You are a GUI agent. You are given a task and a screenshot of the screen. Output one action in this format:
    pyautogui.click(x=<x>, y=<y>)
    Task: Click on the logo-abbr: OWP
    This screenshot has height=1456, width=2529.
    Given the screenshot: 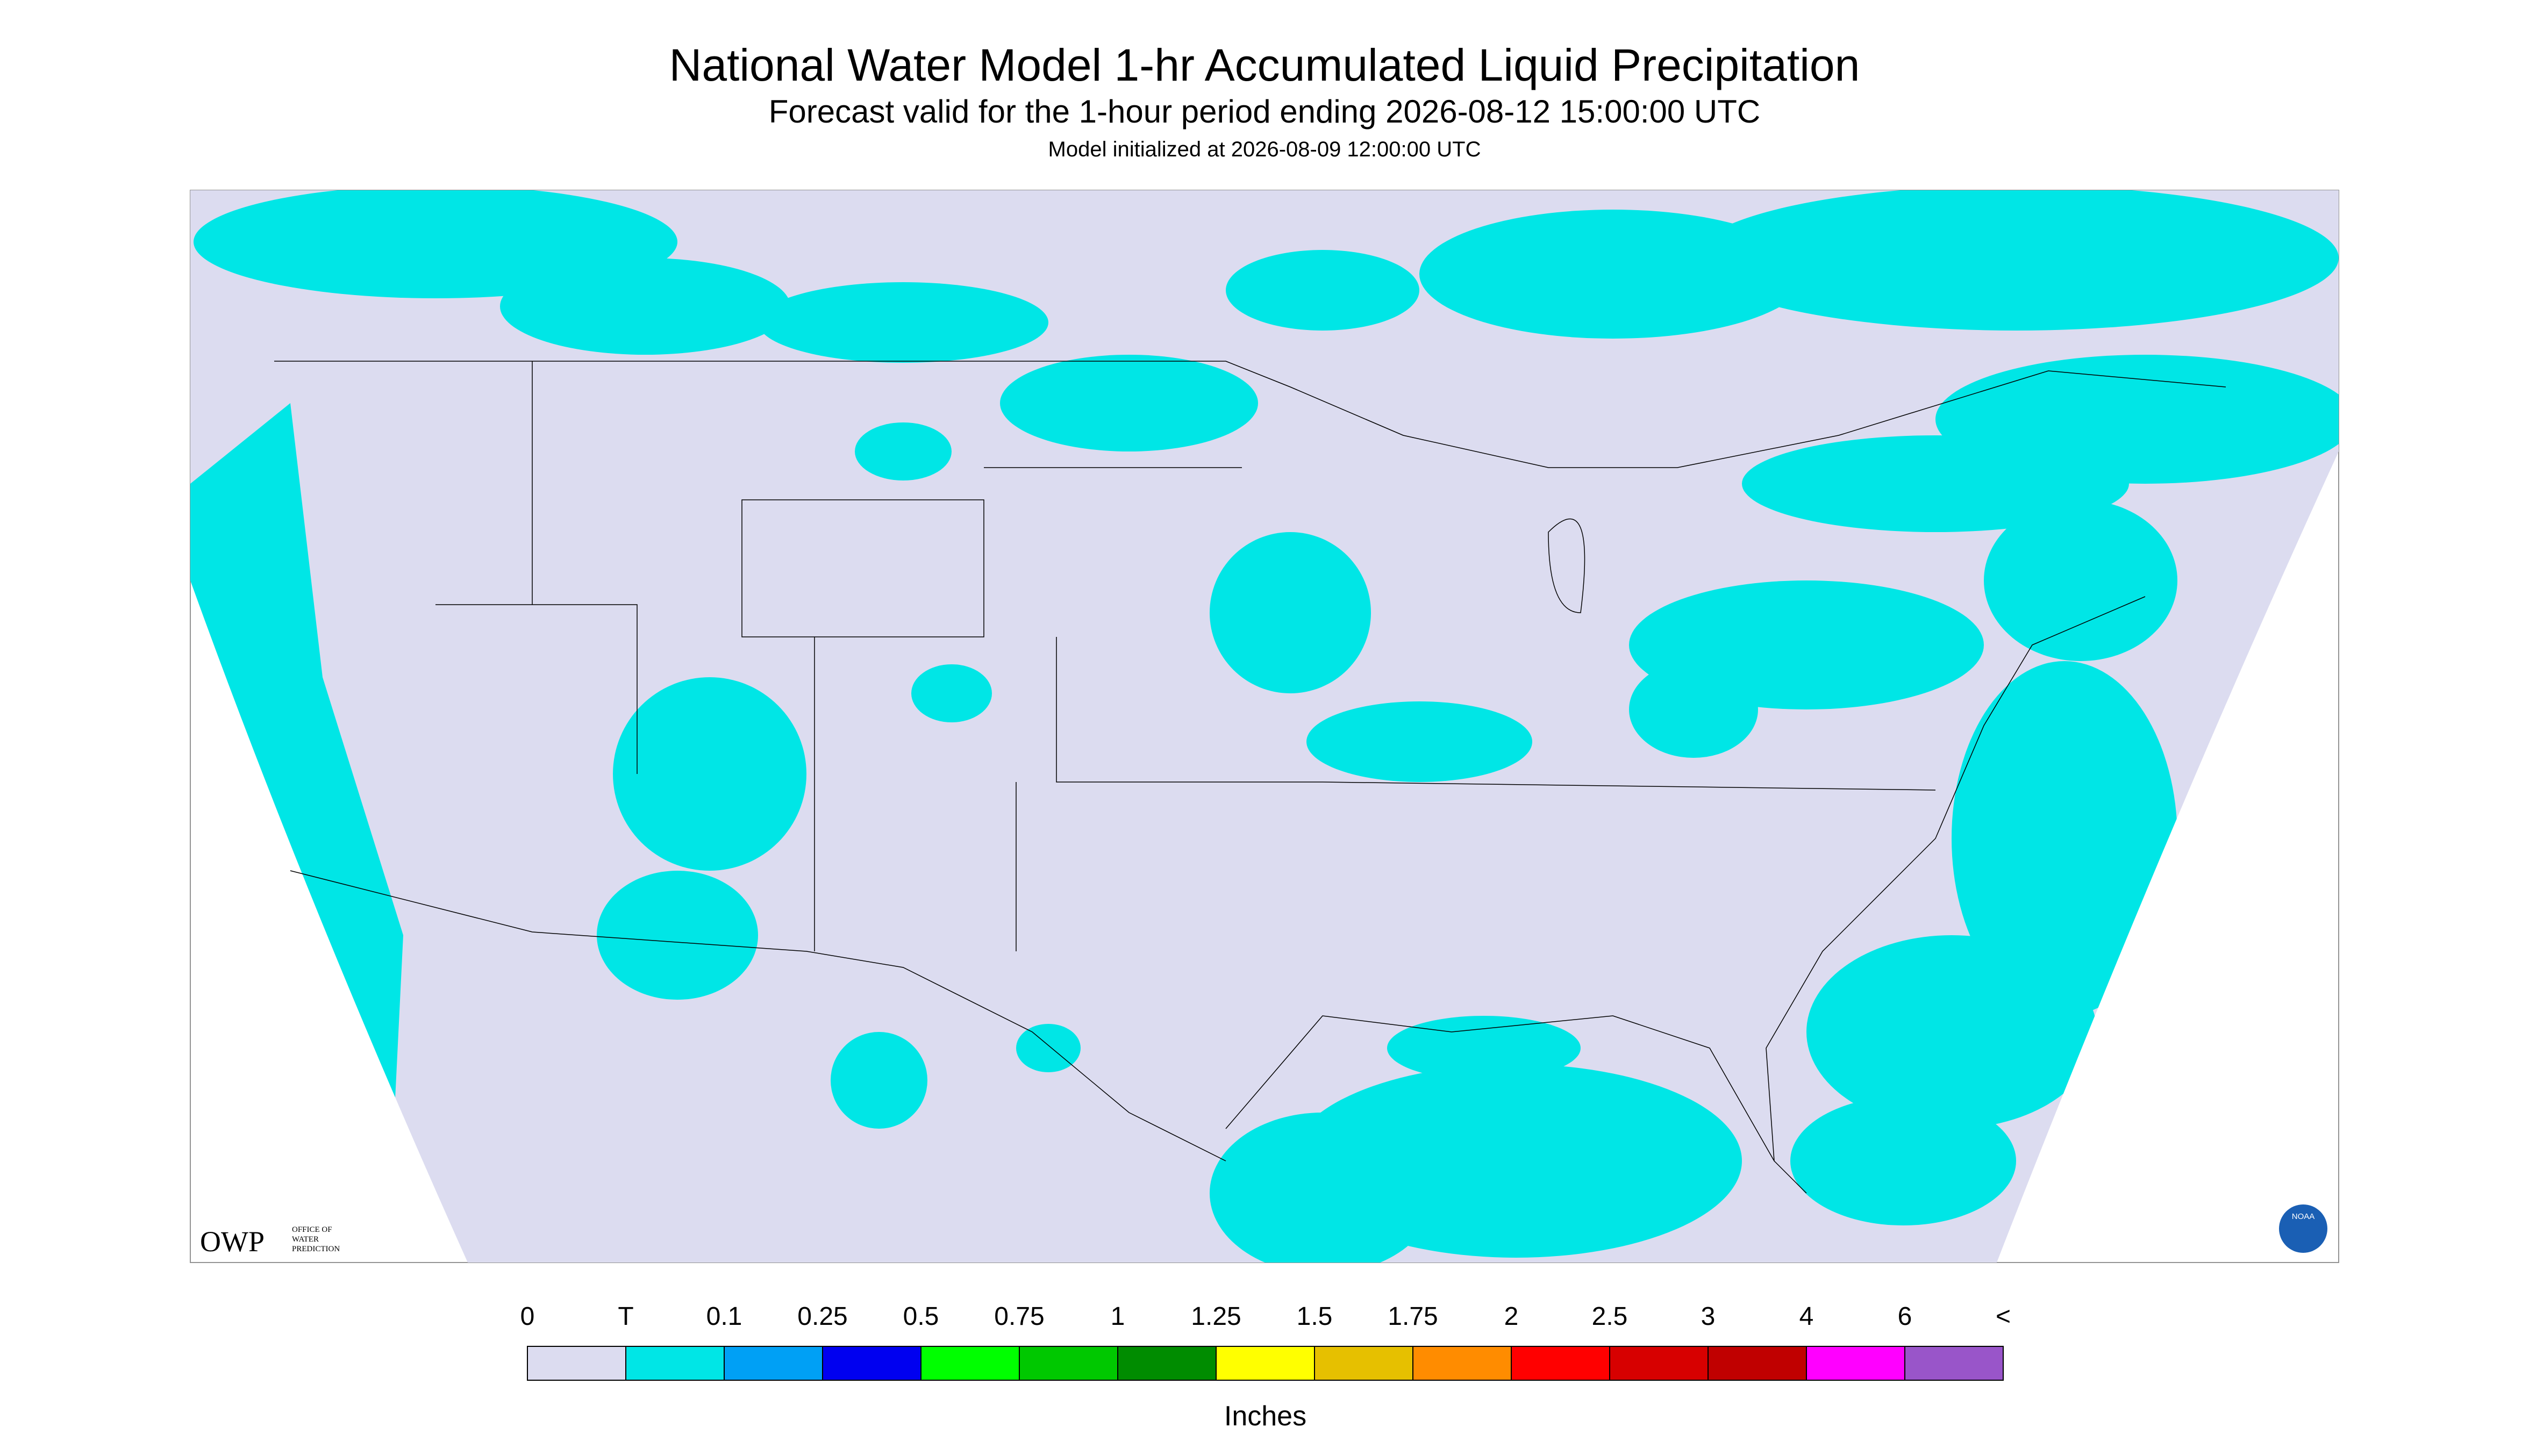 What is the action you would take?
    pyautogui.click(x=232, y=1241)
    